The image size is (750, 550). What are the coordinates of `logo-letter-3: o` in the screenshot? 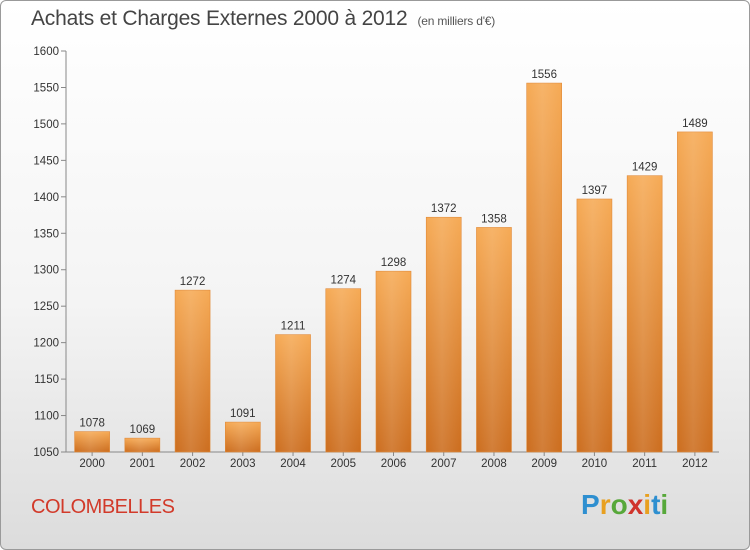 It's located at (619, 504).